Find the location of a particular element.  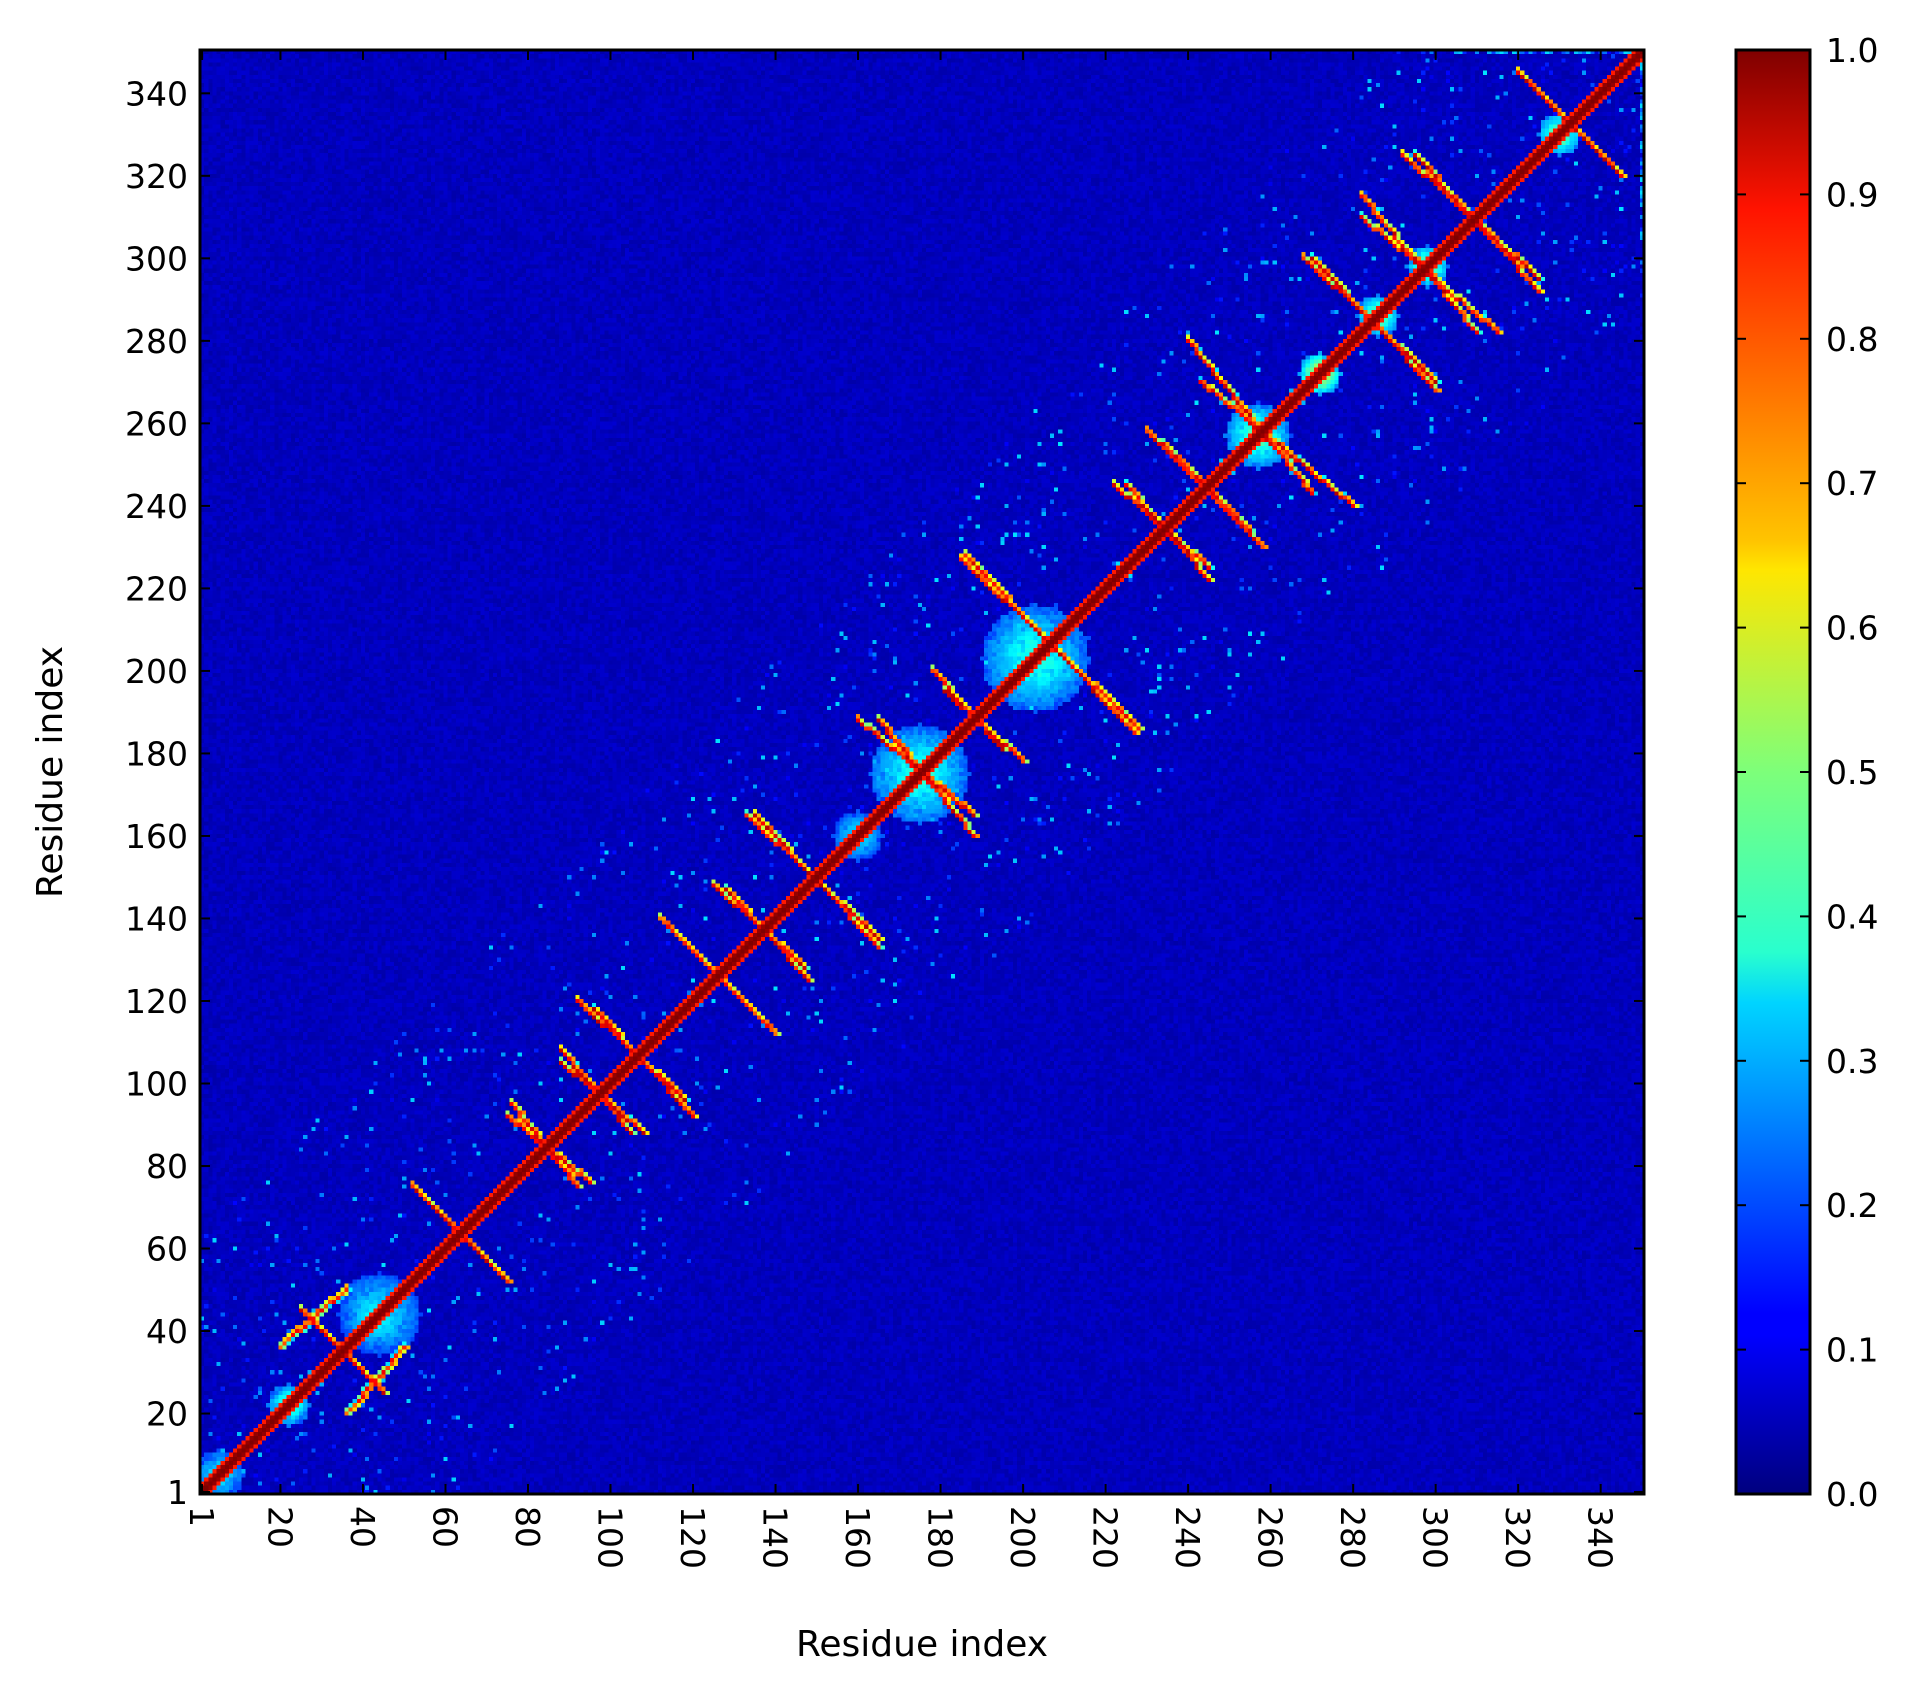

x-tick-label: 280 is located at coordinates (1352, 1537).